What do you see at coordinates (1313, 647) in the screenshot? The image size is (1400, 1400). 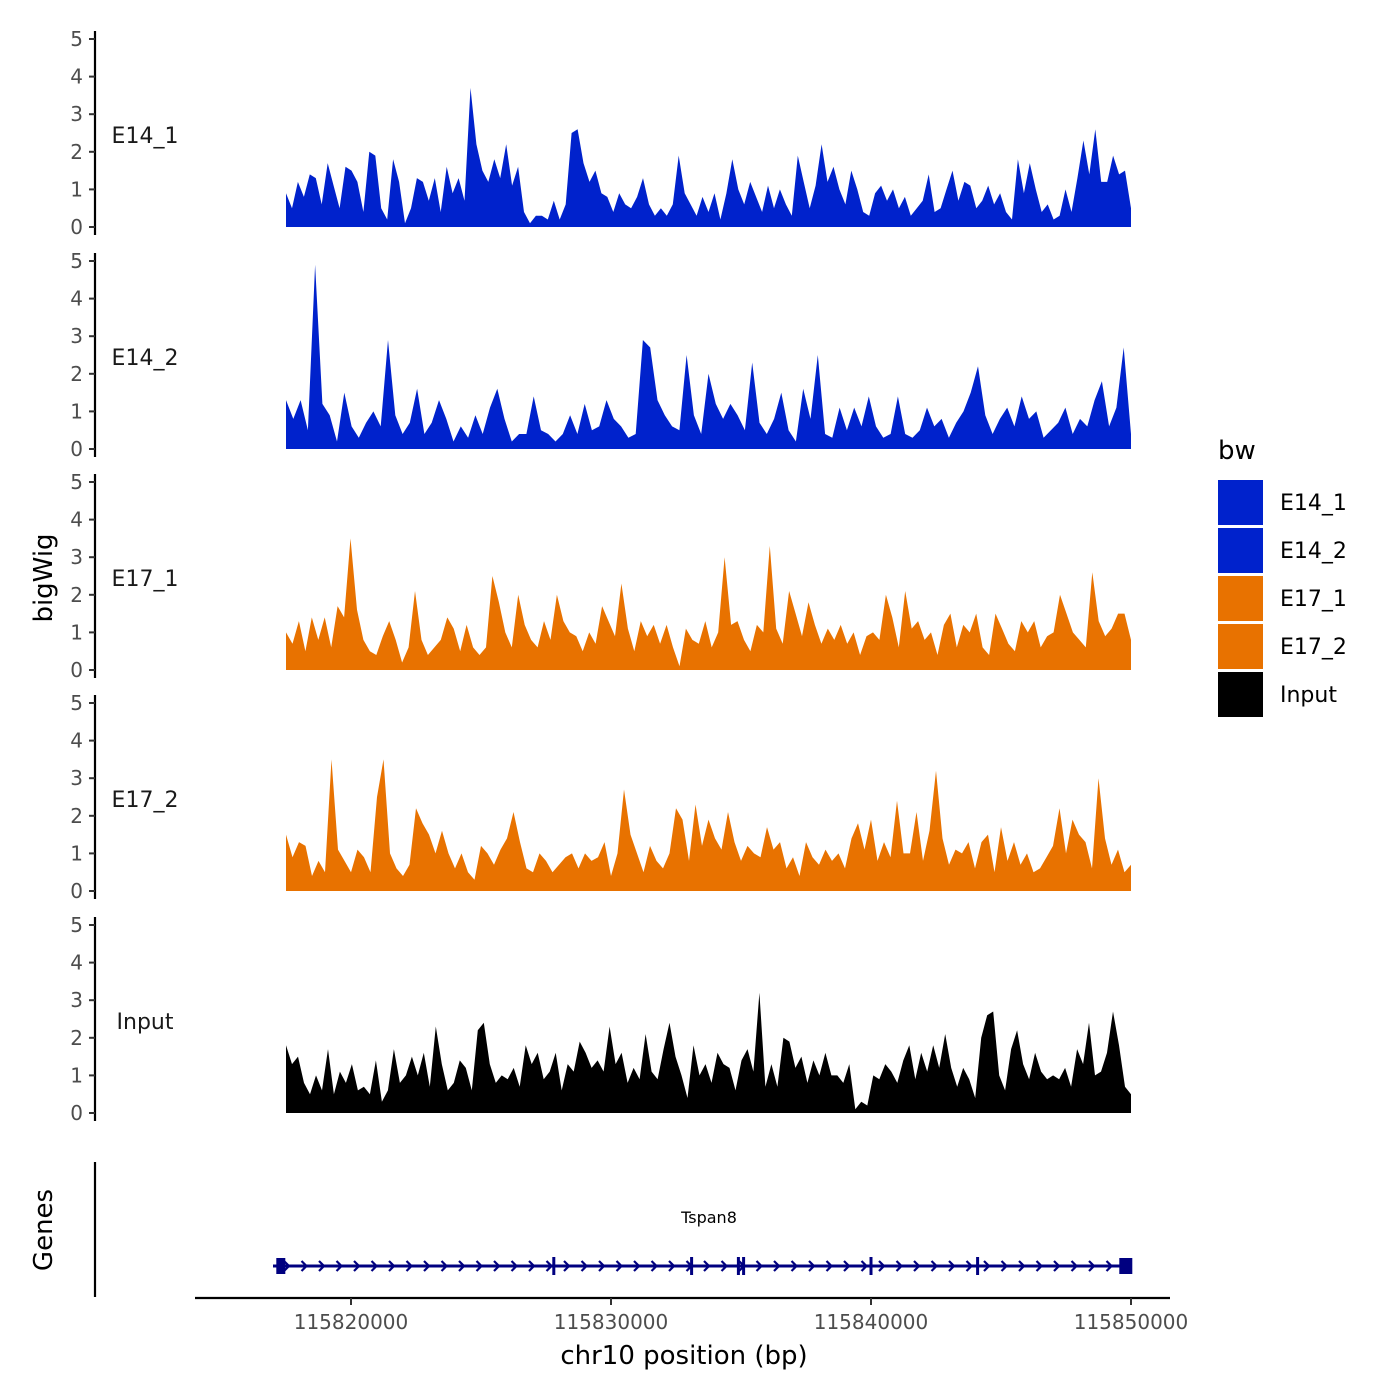 I see `legend-label-E17_2: E17_2` at bounding box center [1313, 647].